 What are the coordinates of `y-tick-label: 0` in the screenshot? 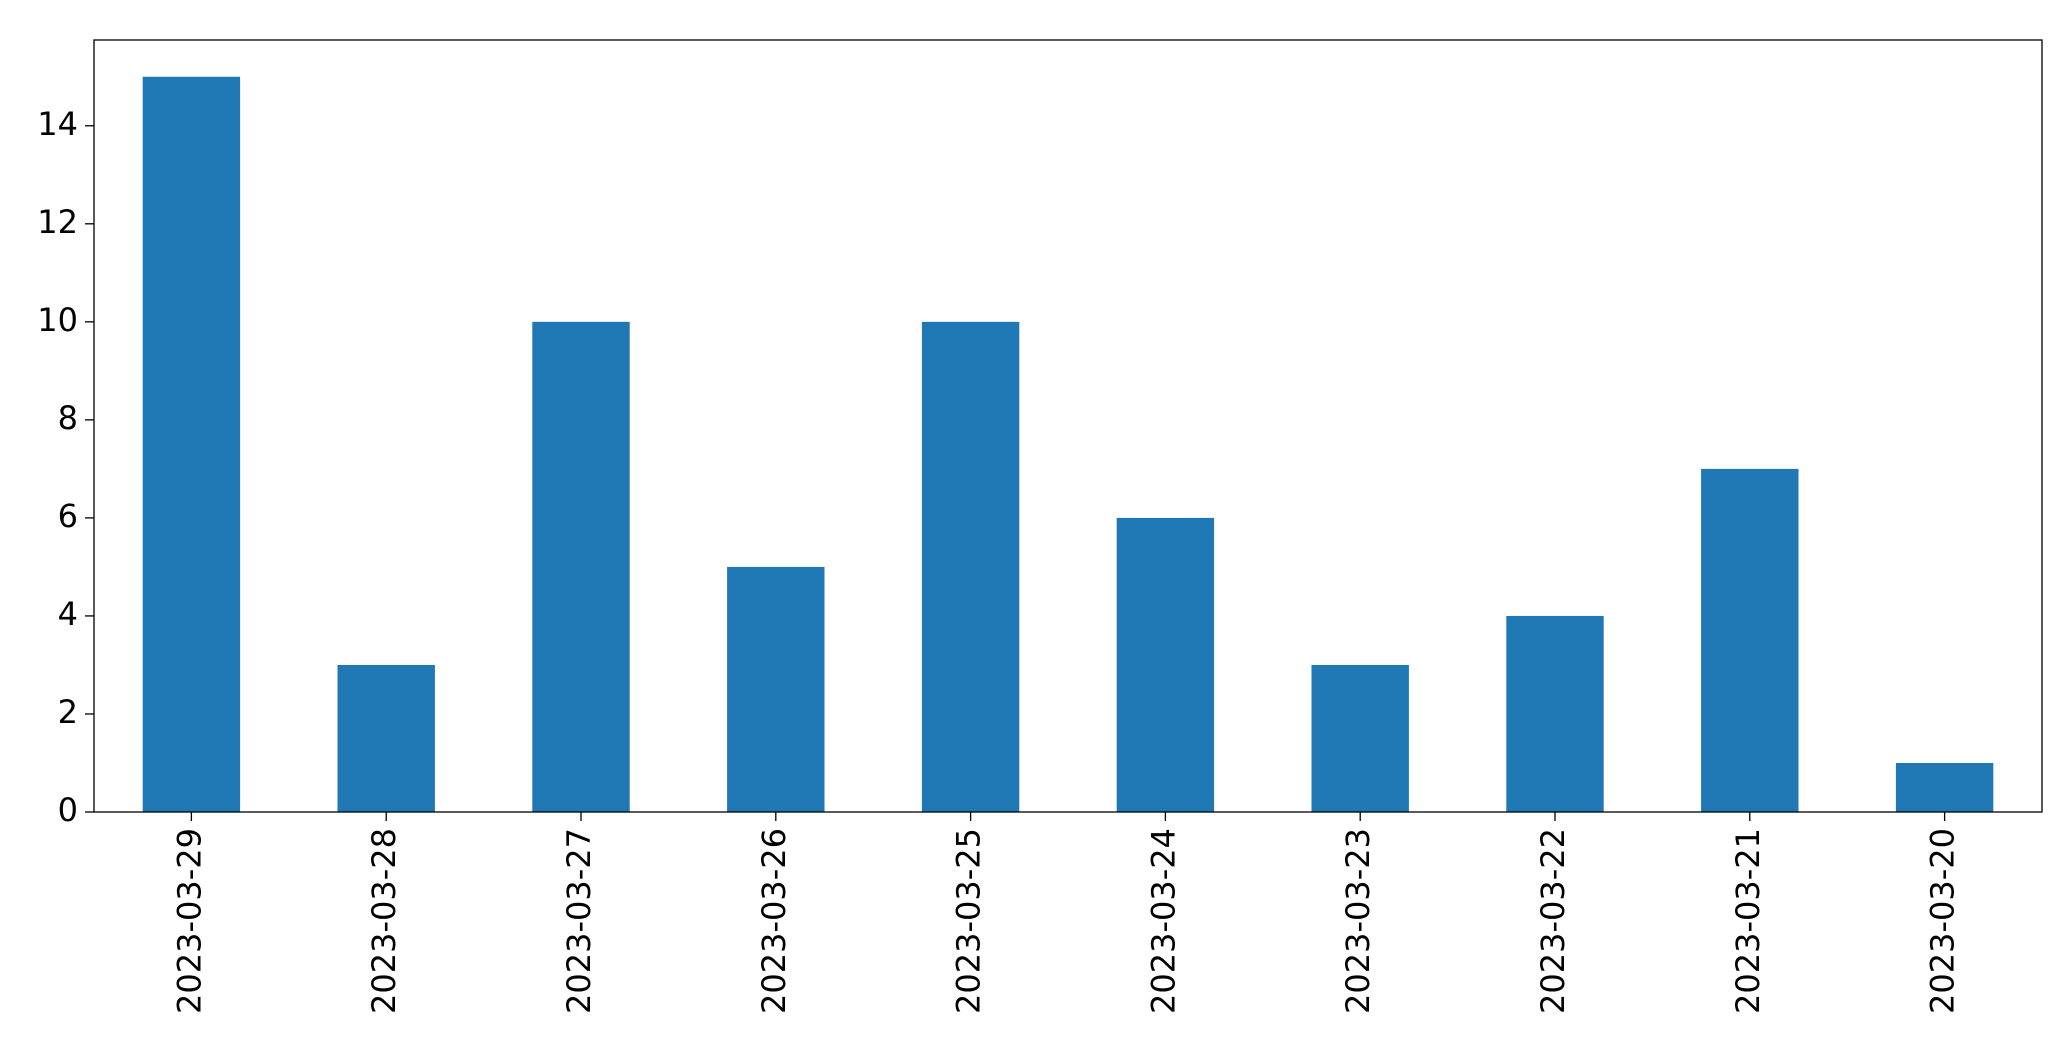 It's located at (68, 810).